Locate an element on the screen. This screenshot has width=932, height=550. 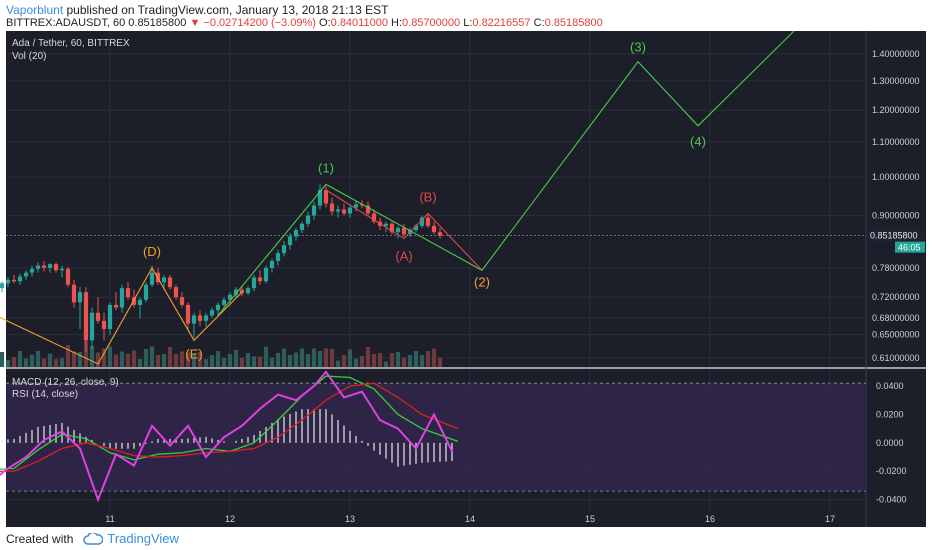
time-axis is located at coordinates (466, 519).